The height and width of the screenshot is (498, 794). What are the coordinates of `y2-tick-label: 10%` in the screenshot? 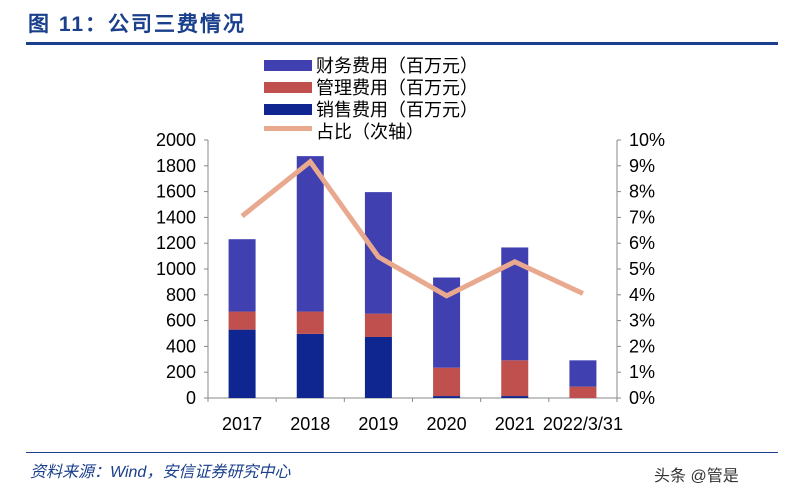 It's located at (647, 140).